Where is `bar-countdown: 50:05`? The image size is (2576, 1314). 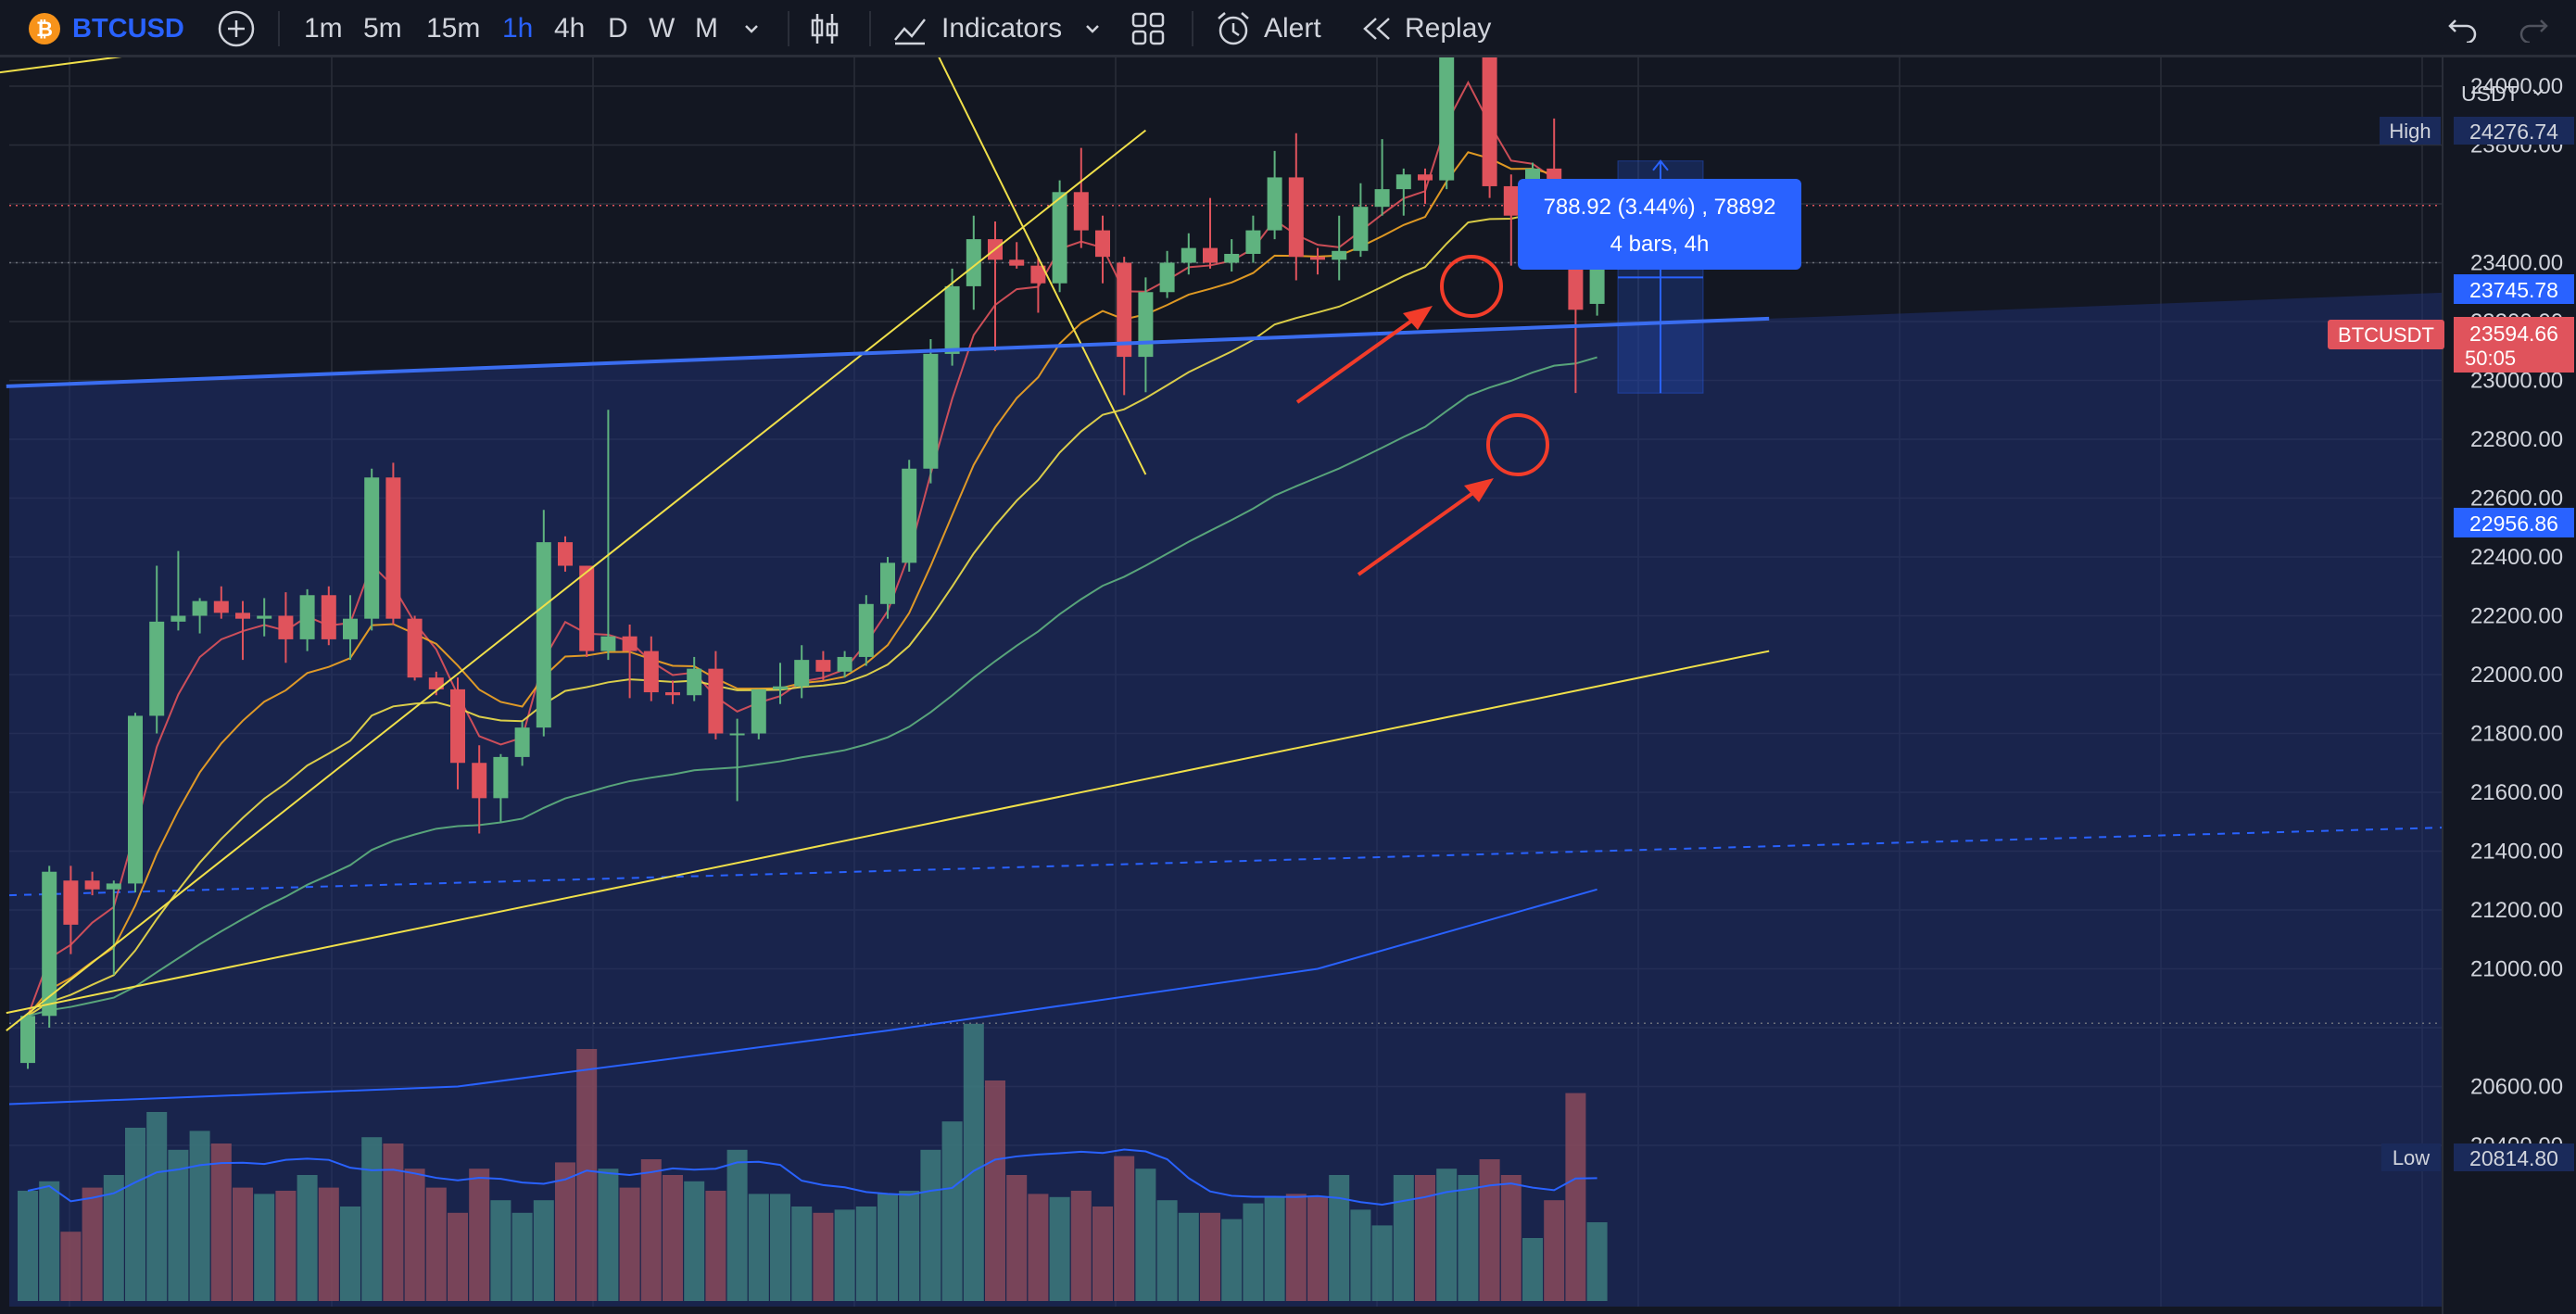 bar-countdown: 50:05 is located at coordinates (2490, 358).